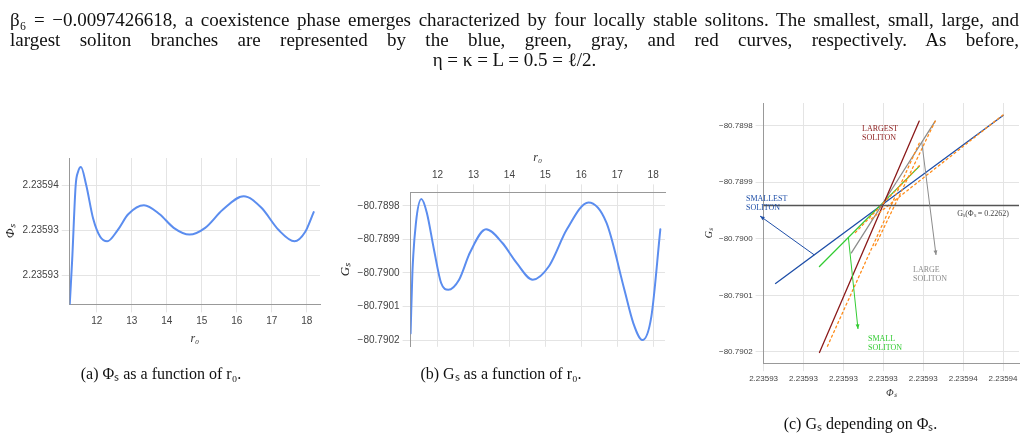 The image size is (1029, 438). Describe the element at coordinates (501, 373) in the screenshot. I see `text: (b) Gₛ as a function of r₀.` at that location.